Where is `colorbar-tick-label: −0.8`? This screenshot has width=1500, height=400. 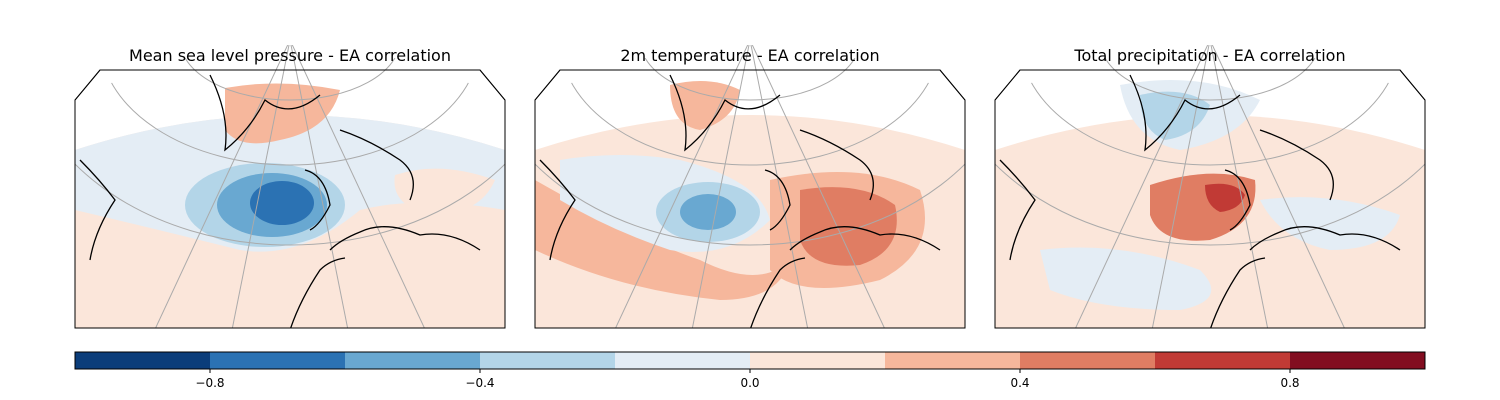 colorbar-tick-label: −0.8 is located at coordinates (209, 383).